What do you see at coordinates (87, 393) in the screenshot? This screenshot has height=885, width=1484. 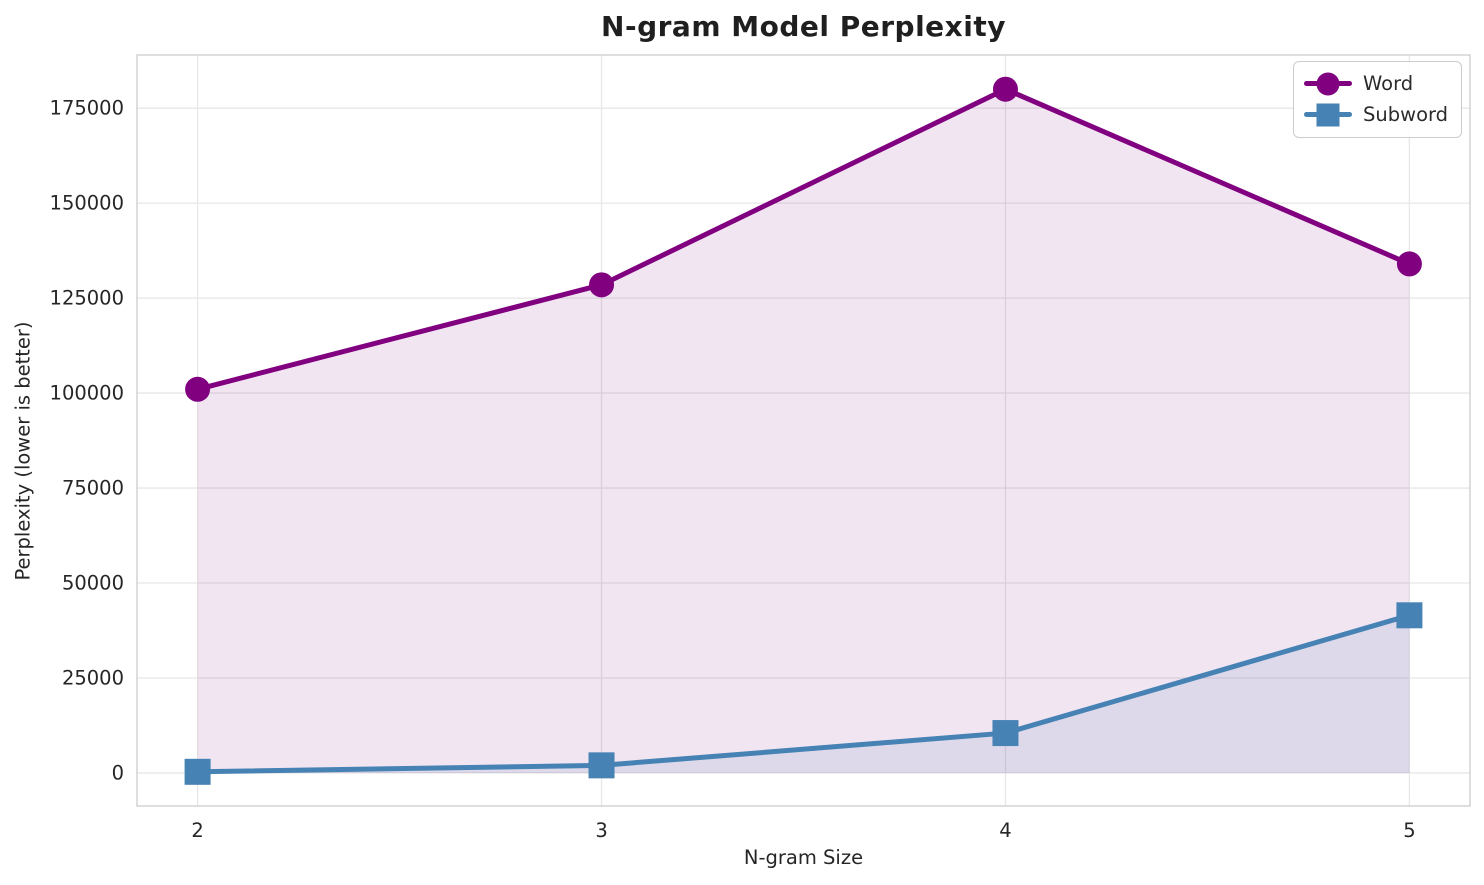 I see `y-tick-label: 100000` at bounding box center [87, 393].